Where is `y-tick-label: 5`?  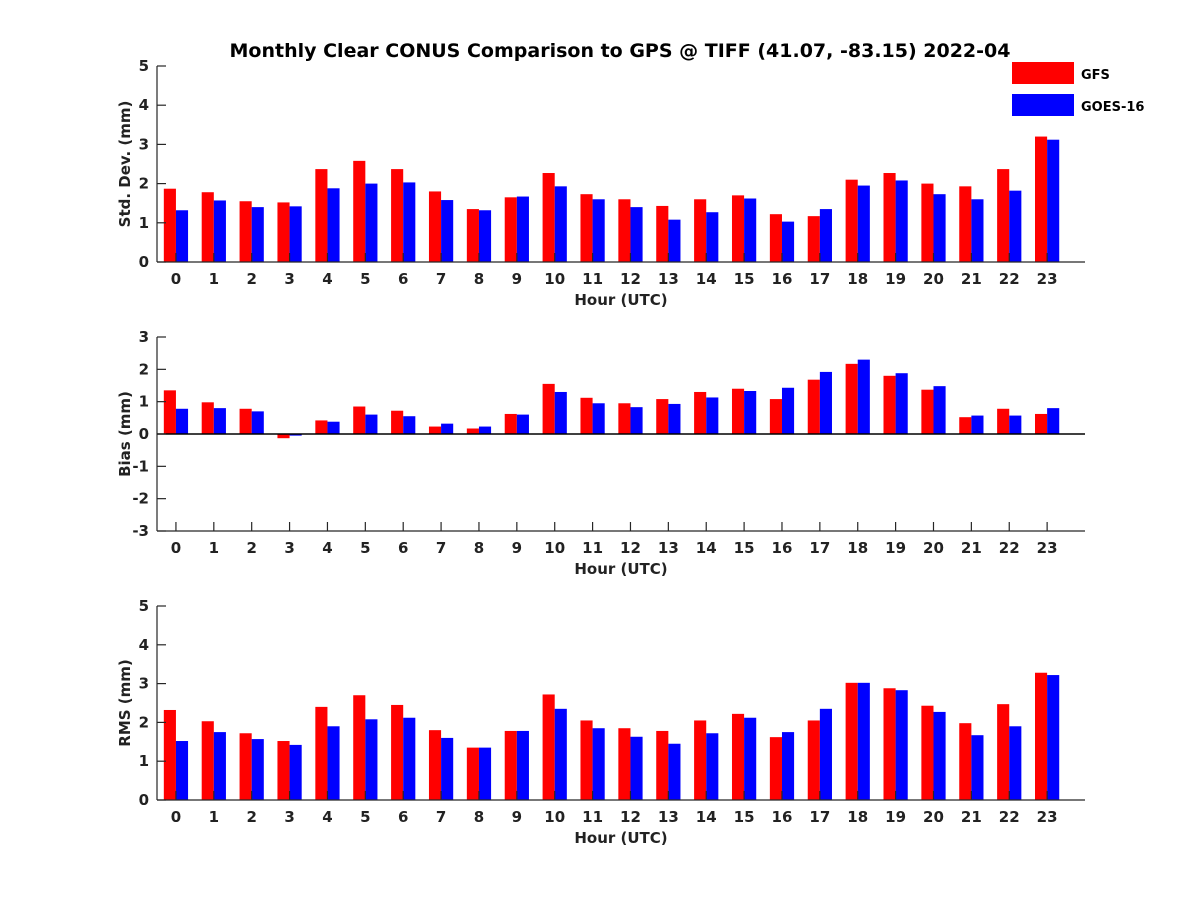
y-tick-label: 5 is located at coordinates (144, 66).